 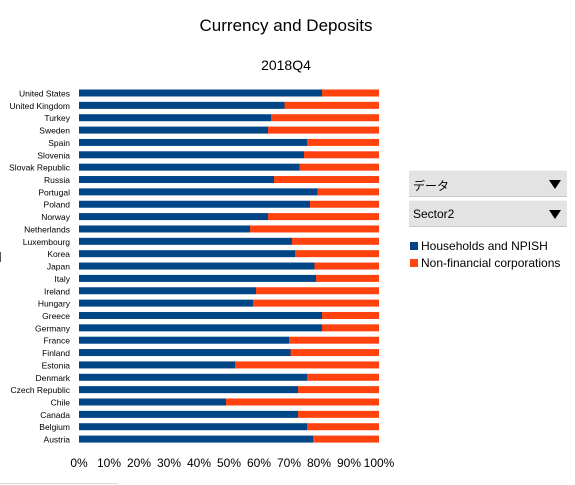 I want to click on category-label: Korea, so click(x=58, y=254).